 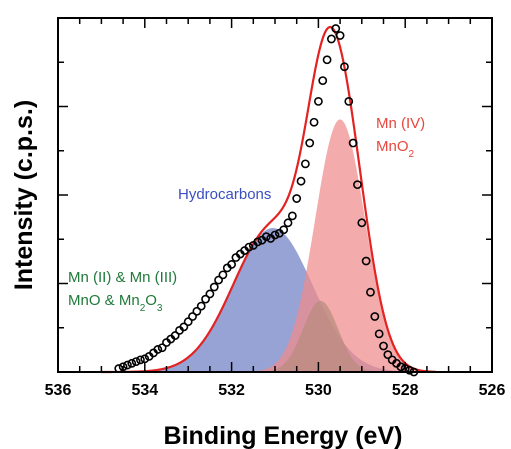 What do you see at coordinates (115, 303) in the screenshot?
I see `annotation-mn23_b: MnO & Mn2O3` at bounding box center [115, 303].